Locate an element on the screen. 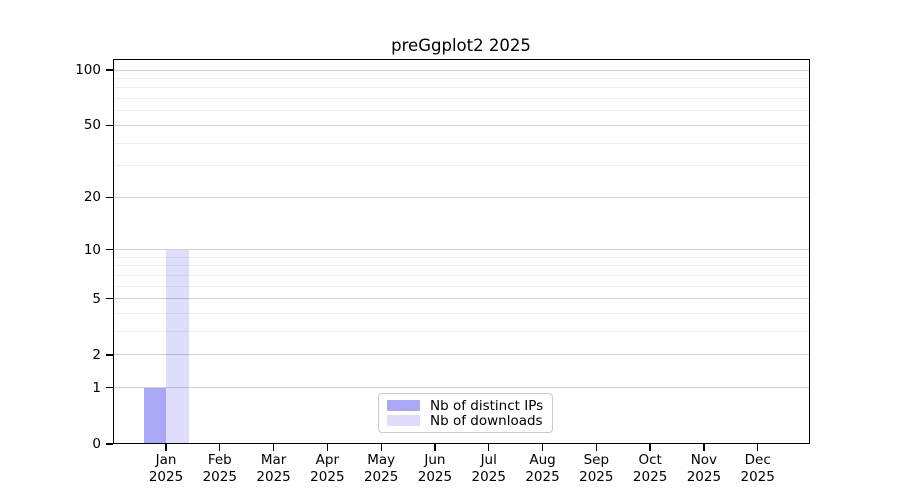  x-tick-month: Jul is located at coordinates (488, 460).